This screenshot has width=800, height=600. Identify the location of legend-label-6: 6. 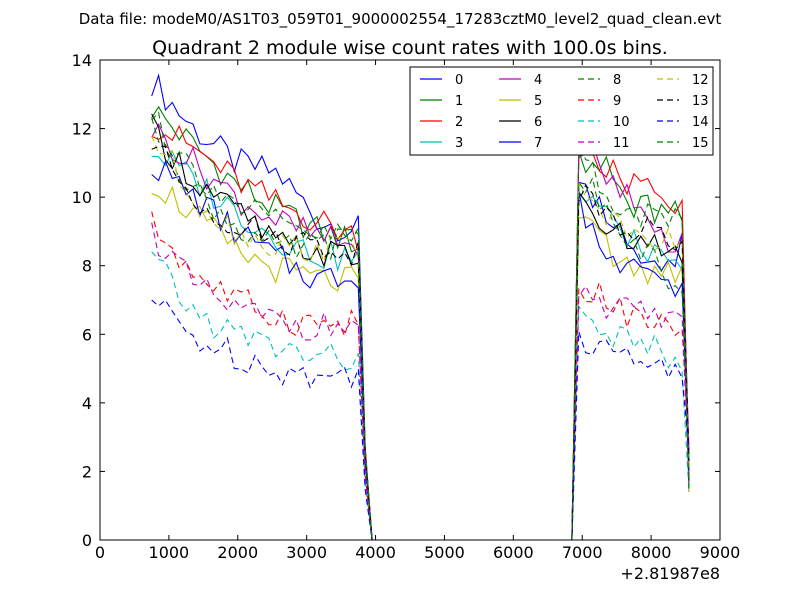
(538, 122).